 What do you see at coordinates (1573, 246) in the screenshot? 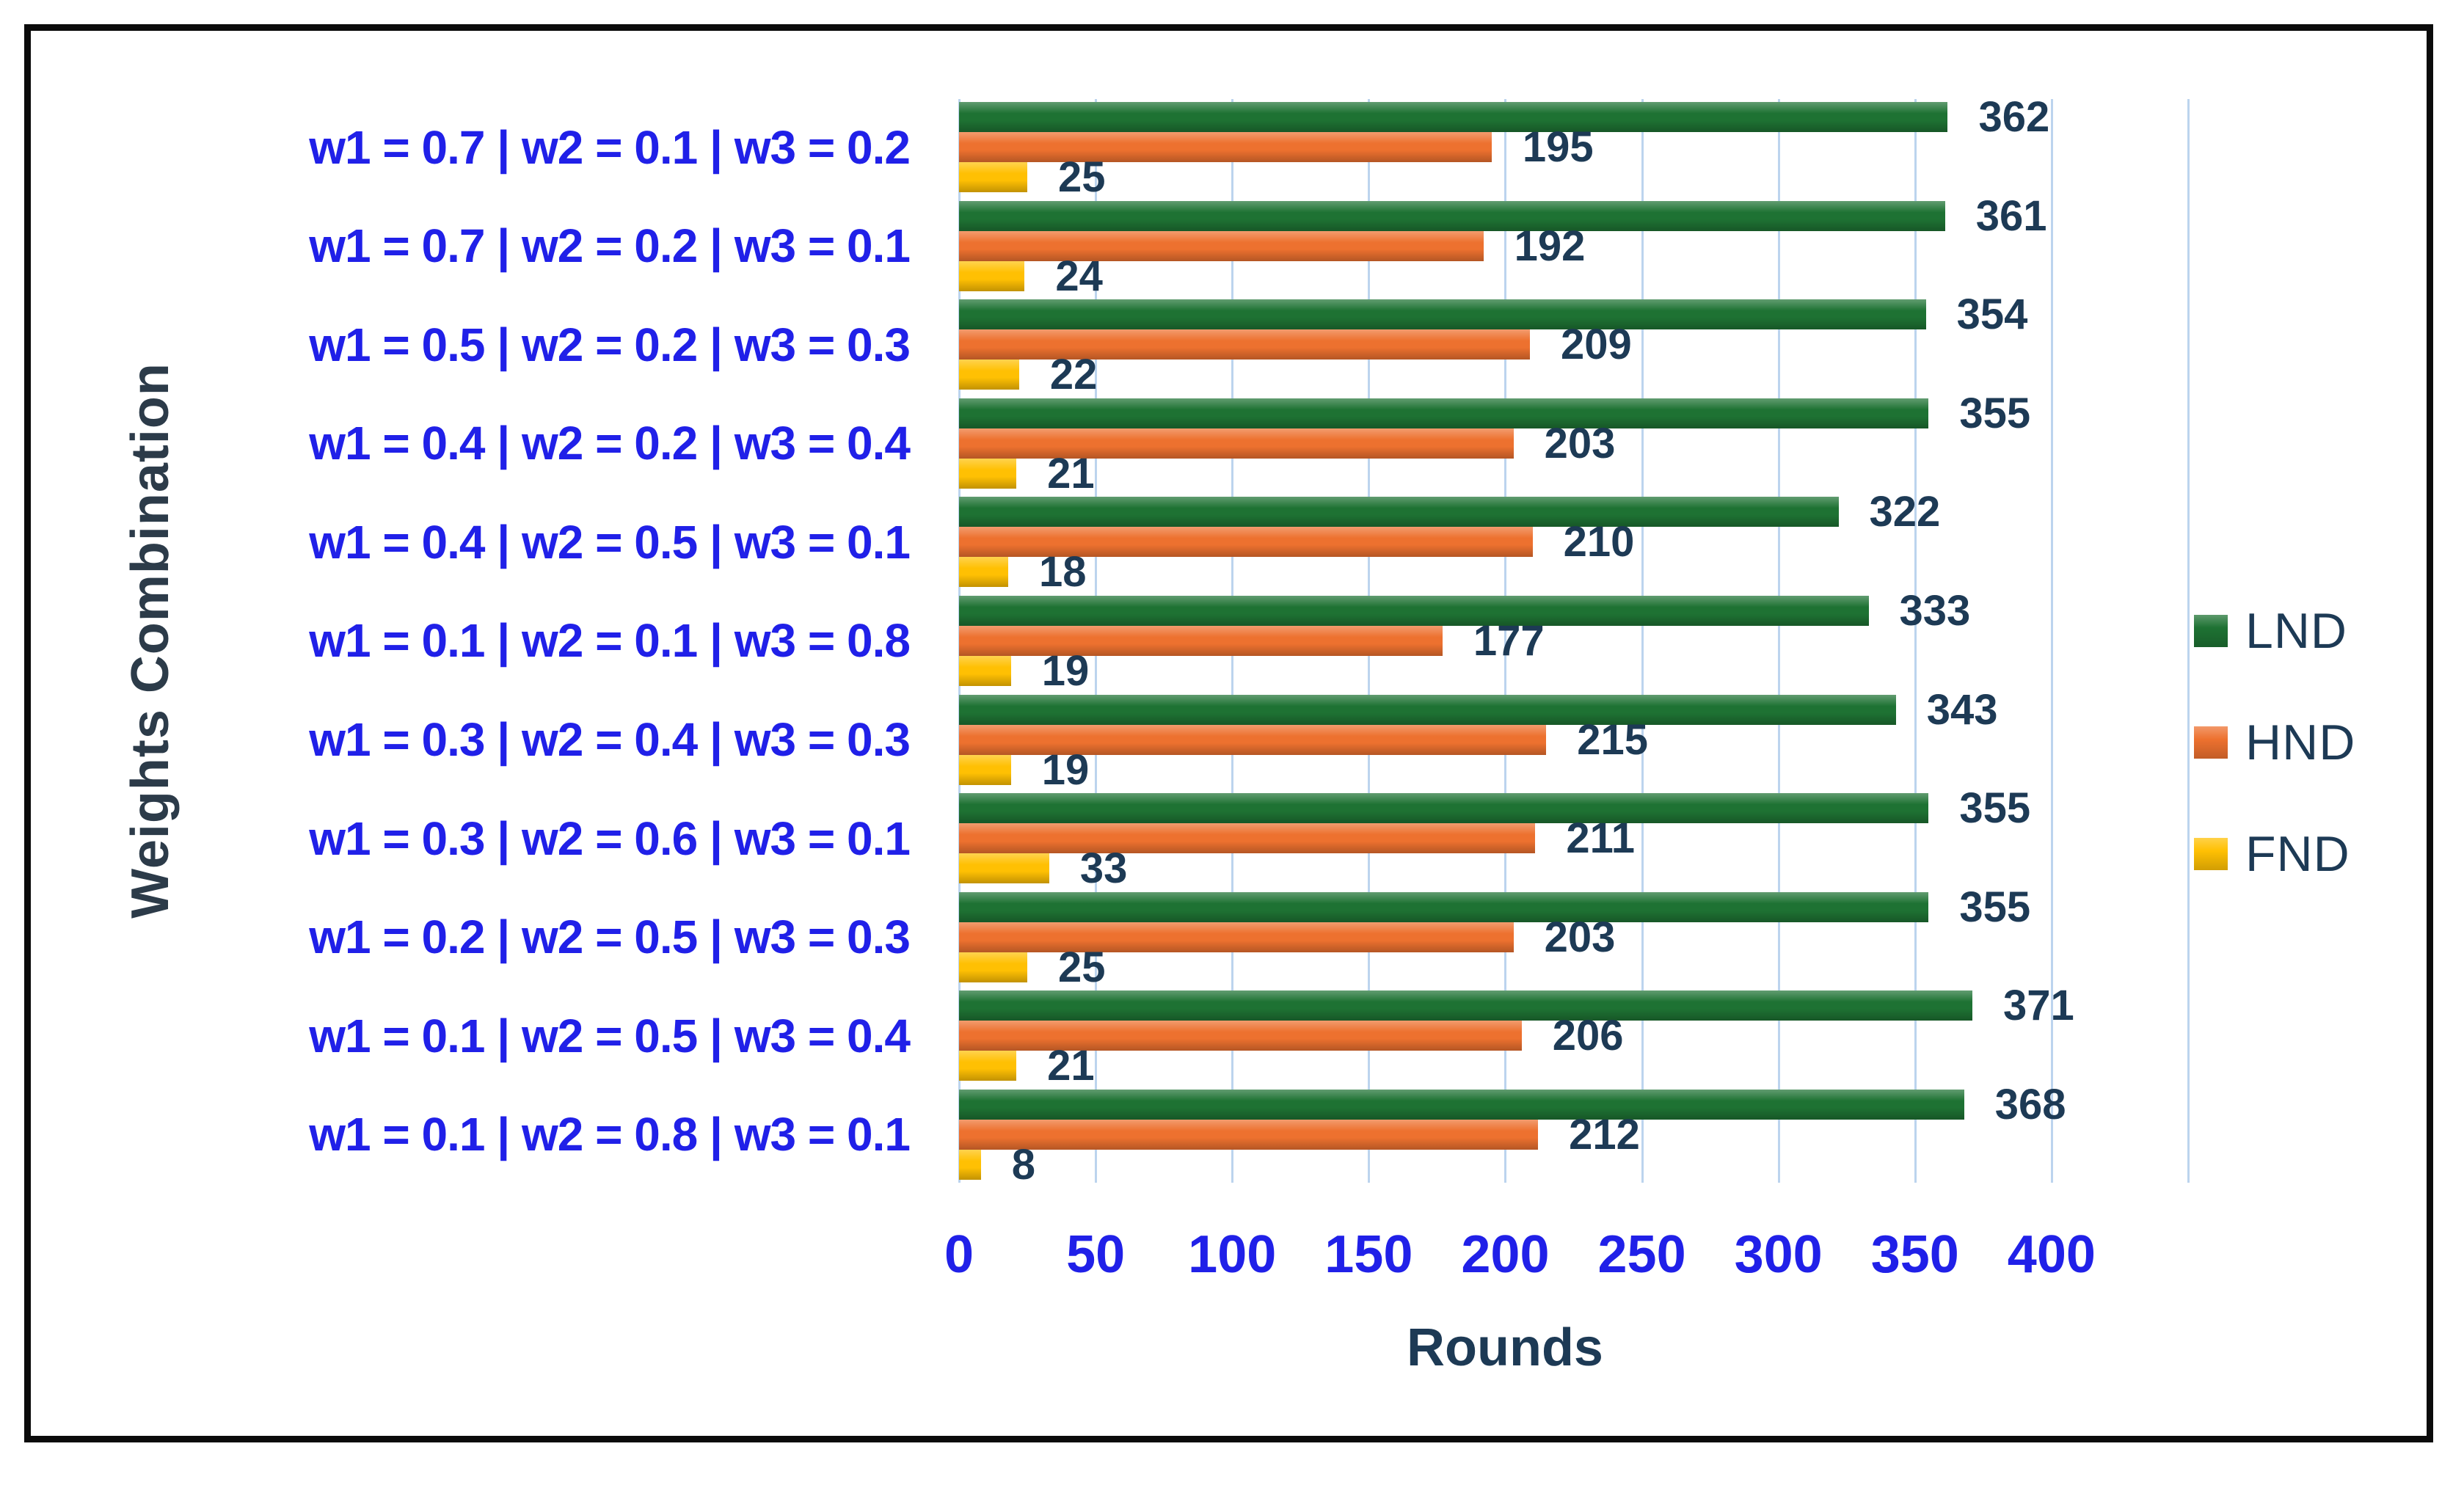
I see `bar-group: 361 192 24` at bounding box center [1573, 246].